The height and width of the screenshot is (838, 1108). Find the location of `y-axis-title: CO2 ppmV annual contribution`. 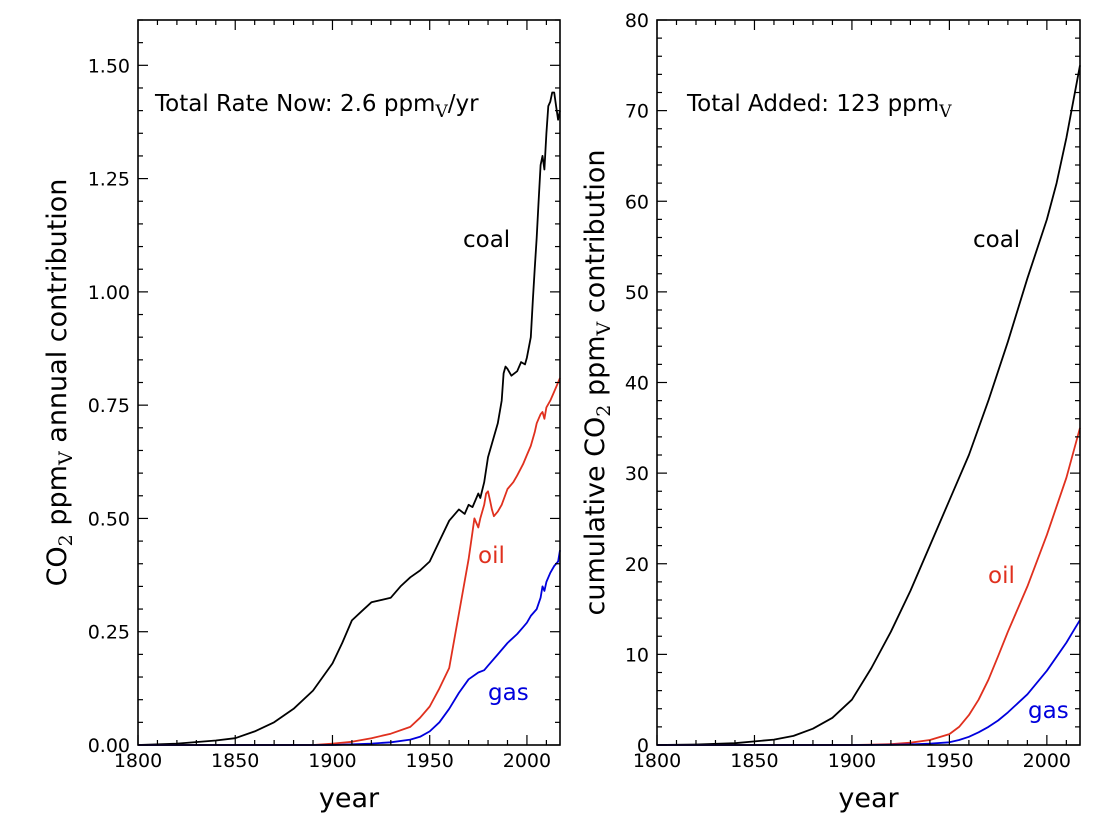

y-axis-title: CO2 ppmV annual contribution is located at coordinates (59, 383).